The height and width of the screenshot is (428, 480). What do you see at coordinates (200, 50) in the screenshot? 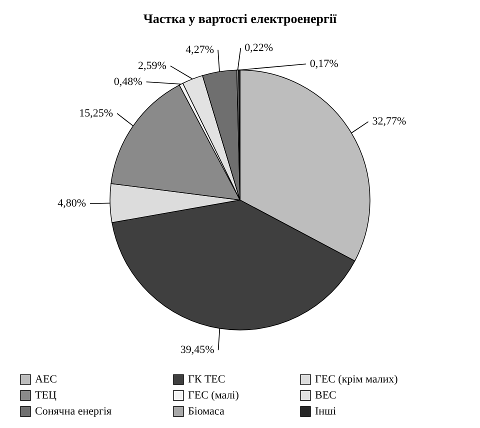
I see `data-label: 4,27%` at bounding box center [200, 50].